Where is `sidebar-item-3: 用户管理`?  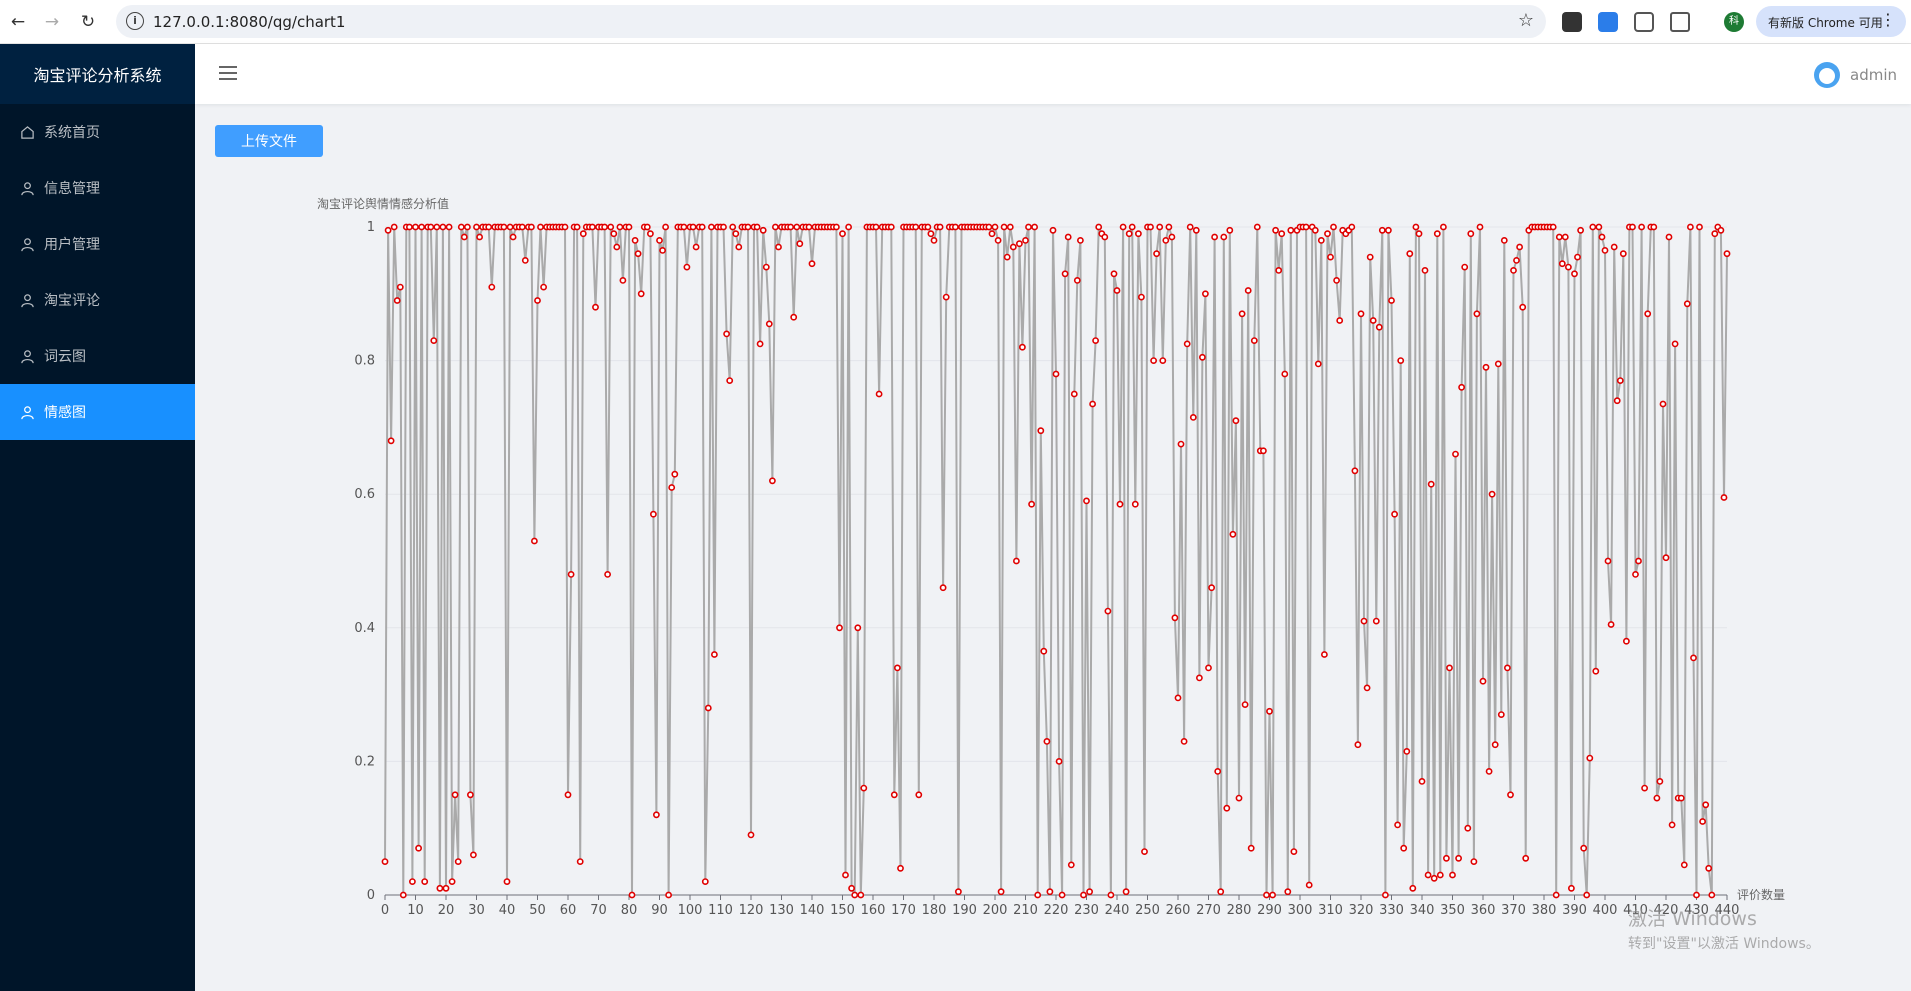
sidebar-item-3: 用户管理 is located at coordinates (97, 244).